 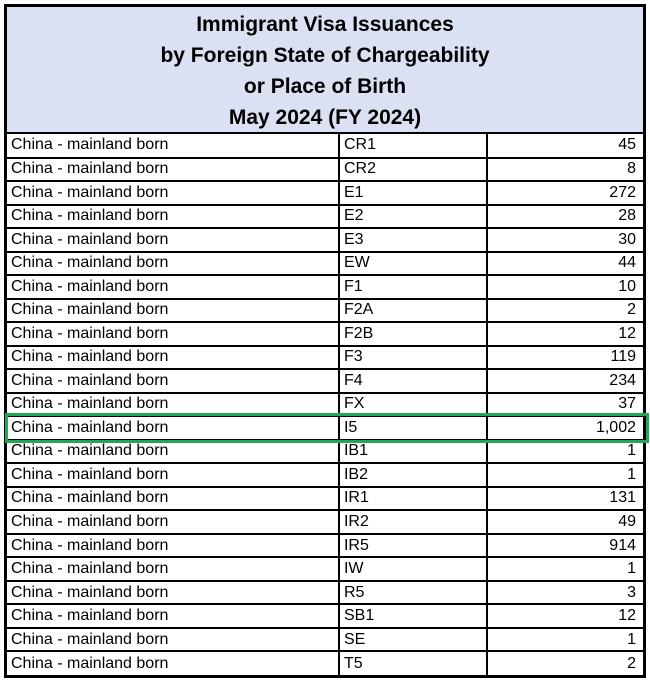 What do you see at coordinates (564, 193) in the screenshot?
I see `issuances-cell: 272` at bounding box center [564, 193].